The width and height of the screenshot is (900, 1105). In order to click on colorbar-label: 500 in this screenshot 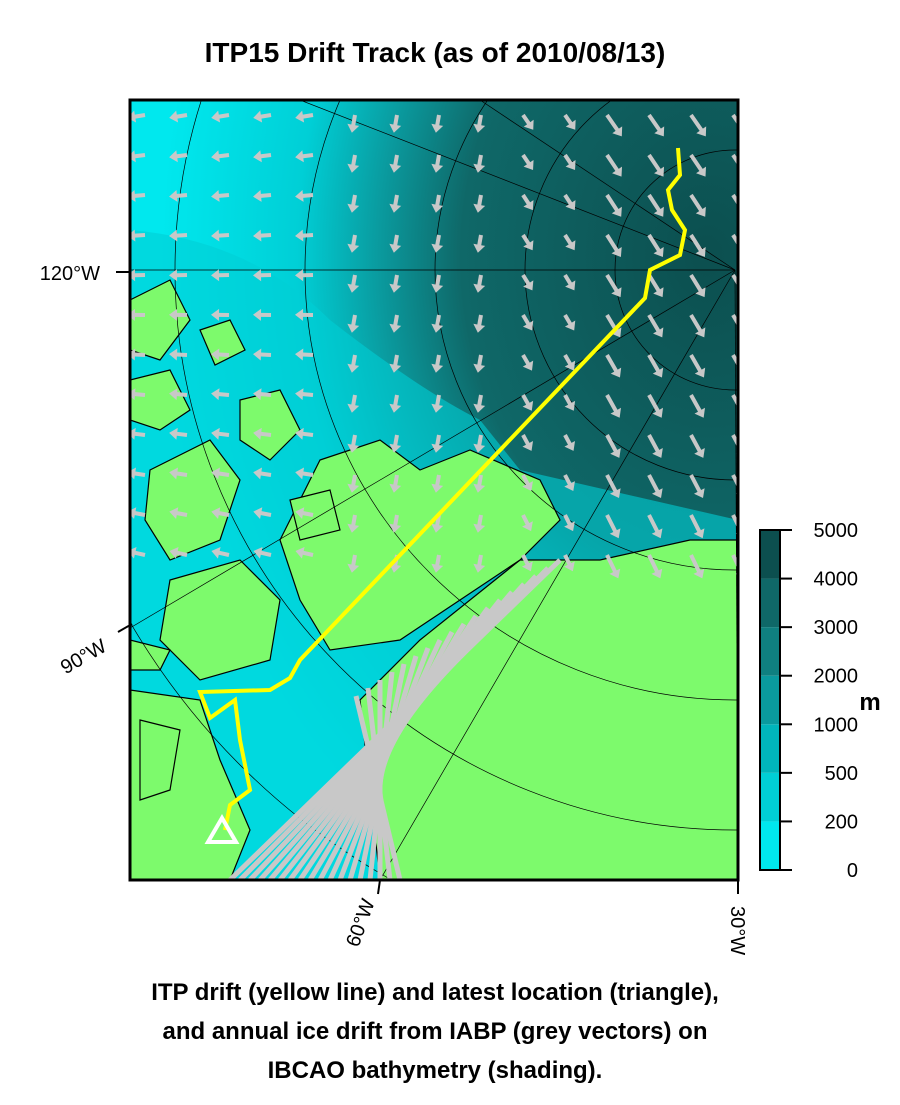, I will do `click(841, 774)`.